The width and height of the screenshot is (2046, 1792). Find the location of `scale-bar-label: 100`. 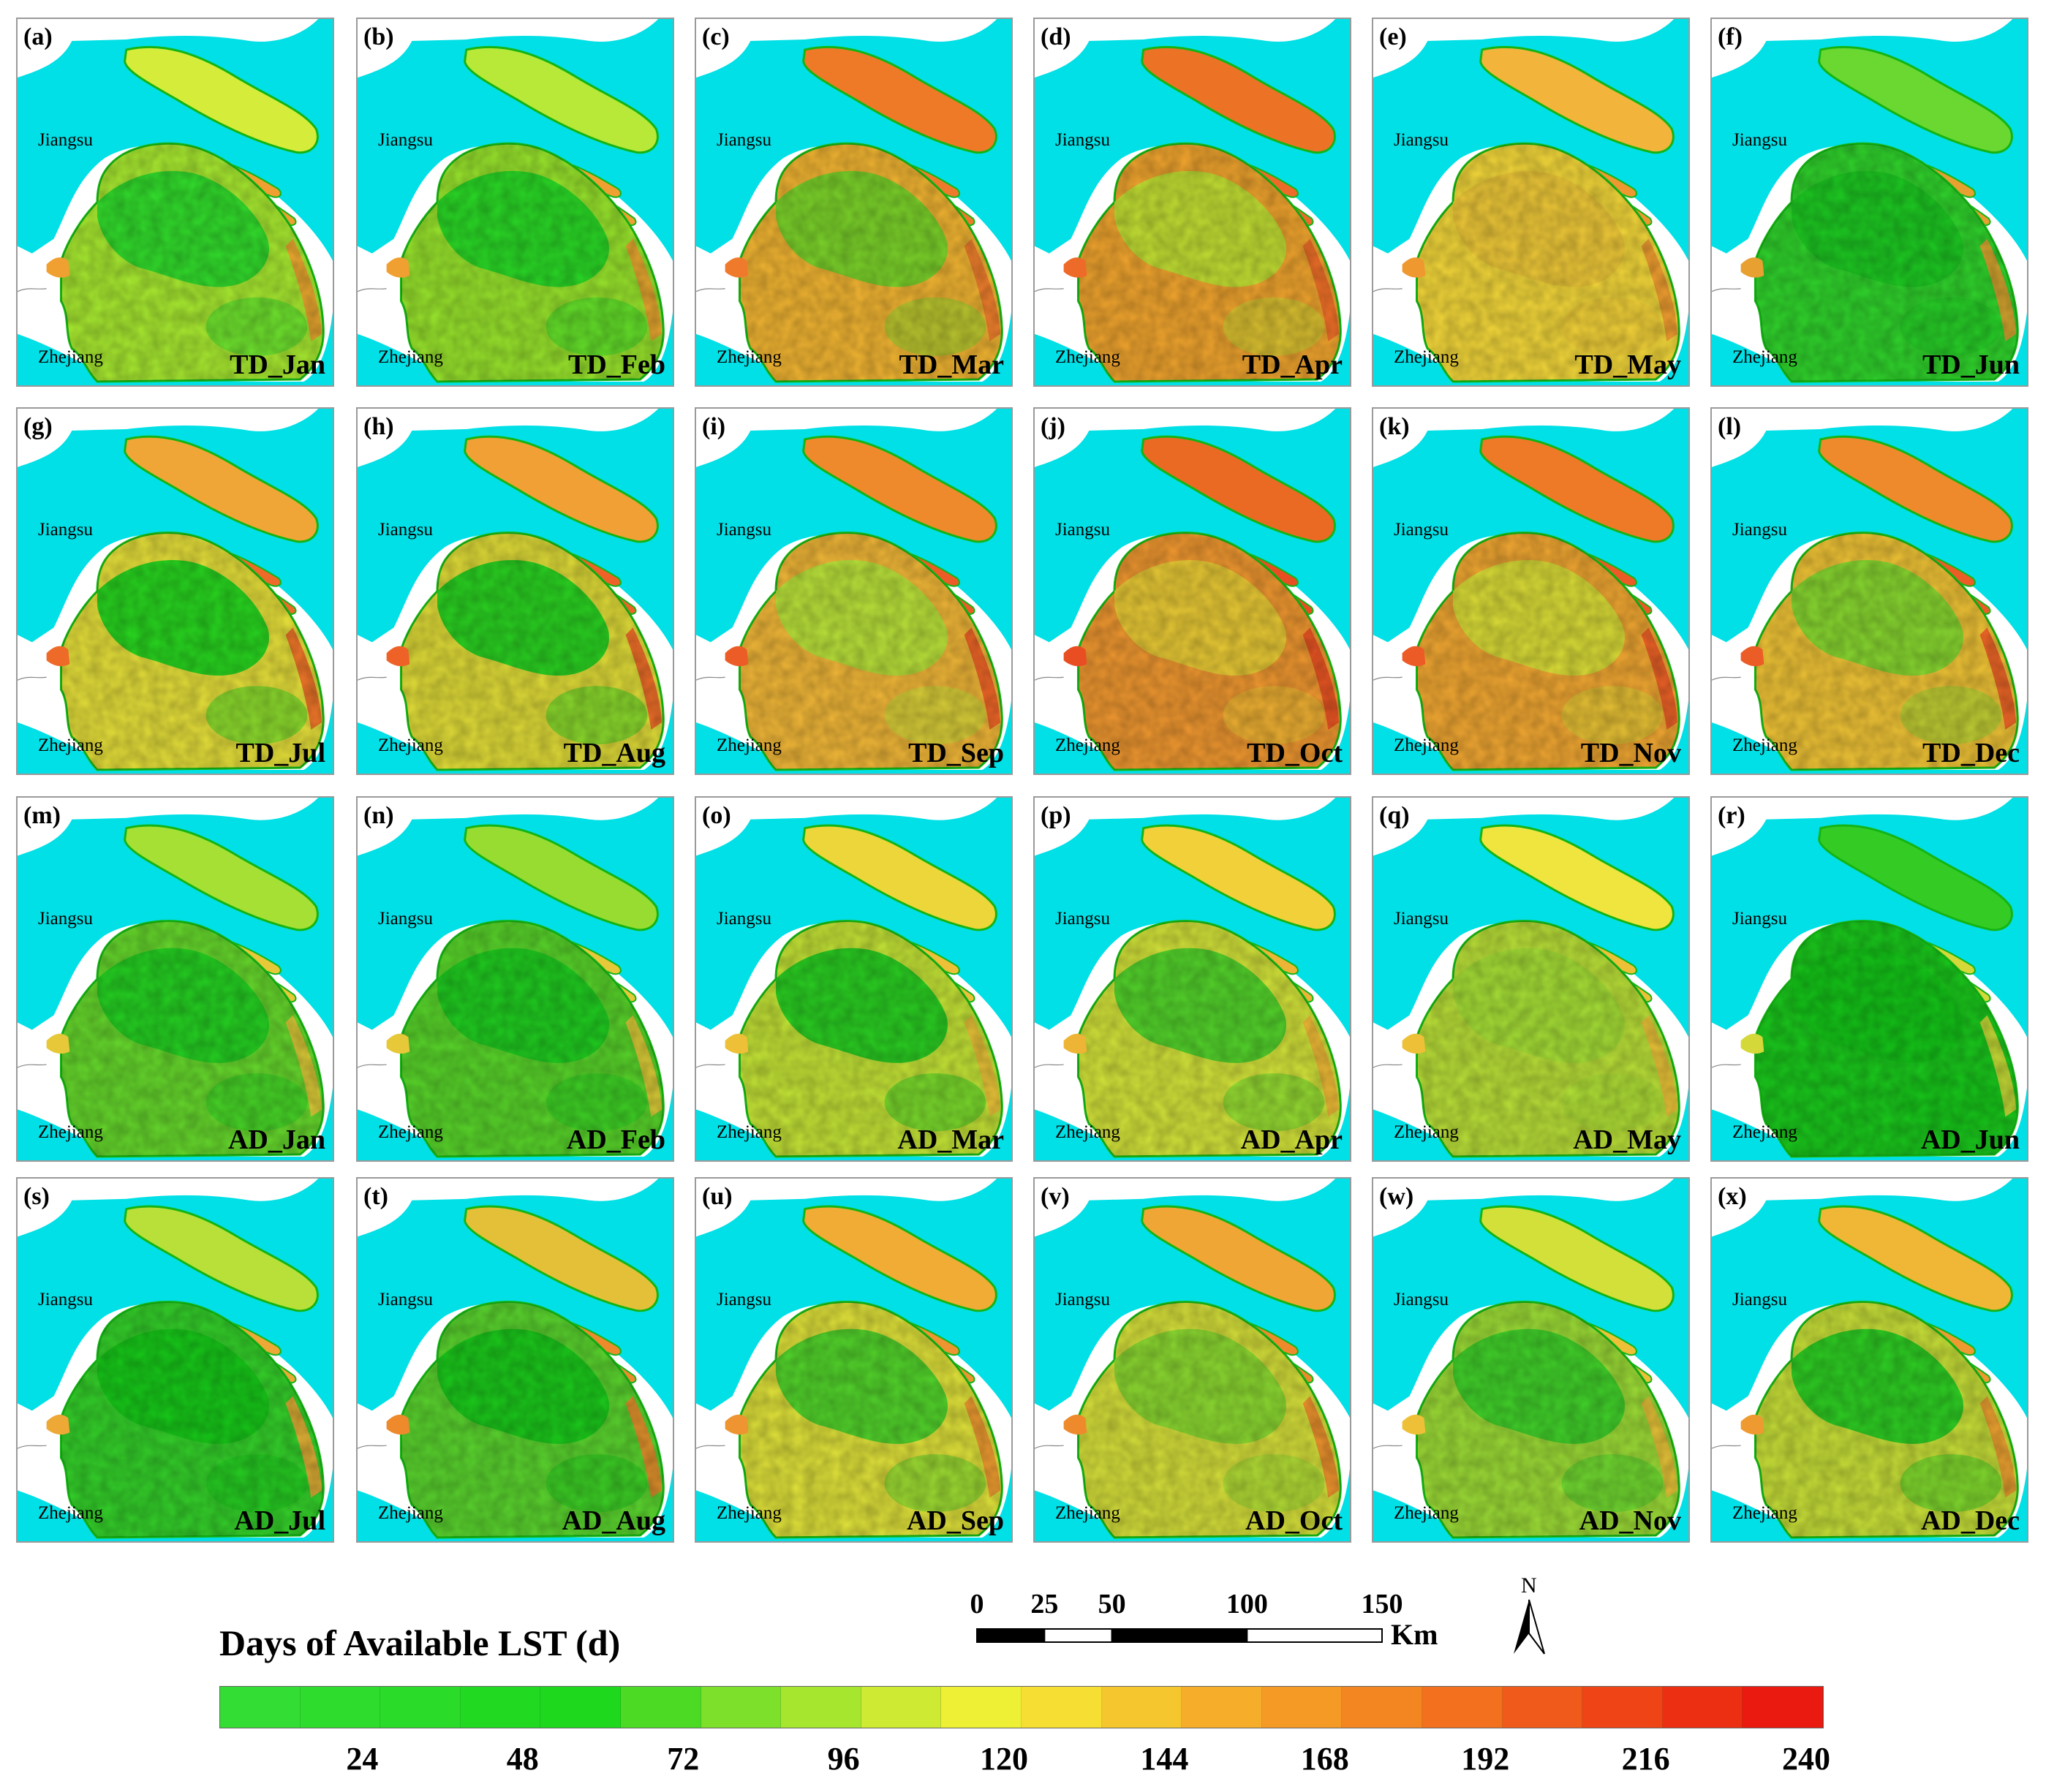

scale-bar-label: 100 is located at coordinates (1247, 1604).